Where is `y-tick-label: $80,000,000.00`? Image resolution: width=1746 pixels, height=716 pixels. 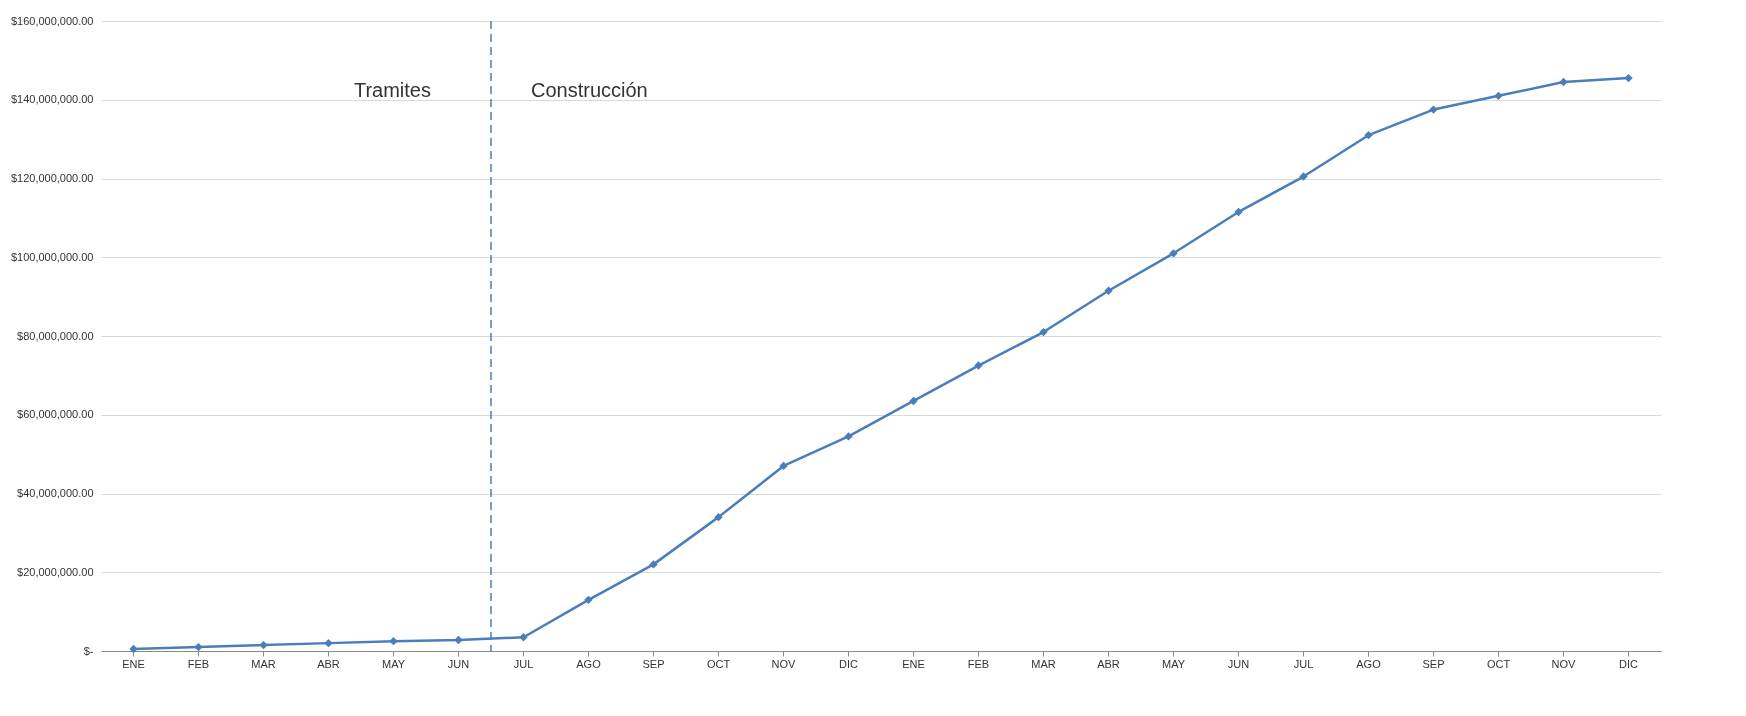 y-tick-label: $80,000,000.00 is located at coordinates (55, 335).